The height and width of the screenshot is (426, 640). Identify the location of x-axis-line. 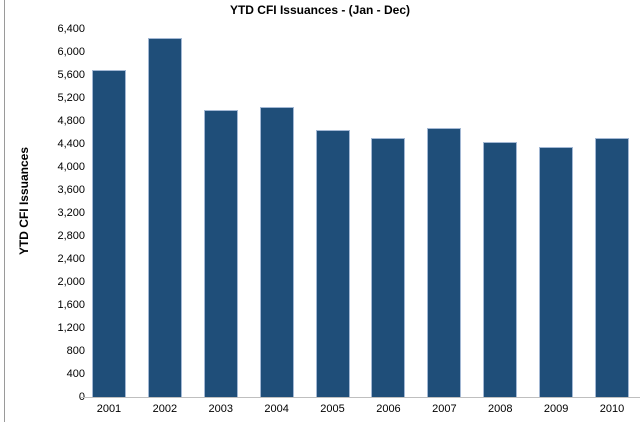
(360, 397).